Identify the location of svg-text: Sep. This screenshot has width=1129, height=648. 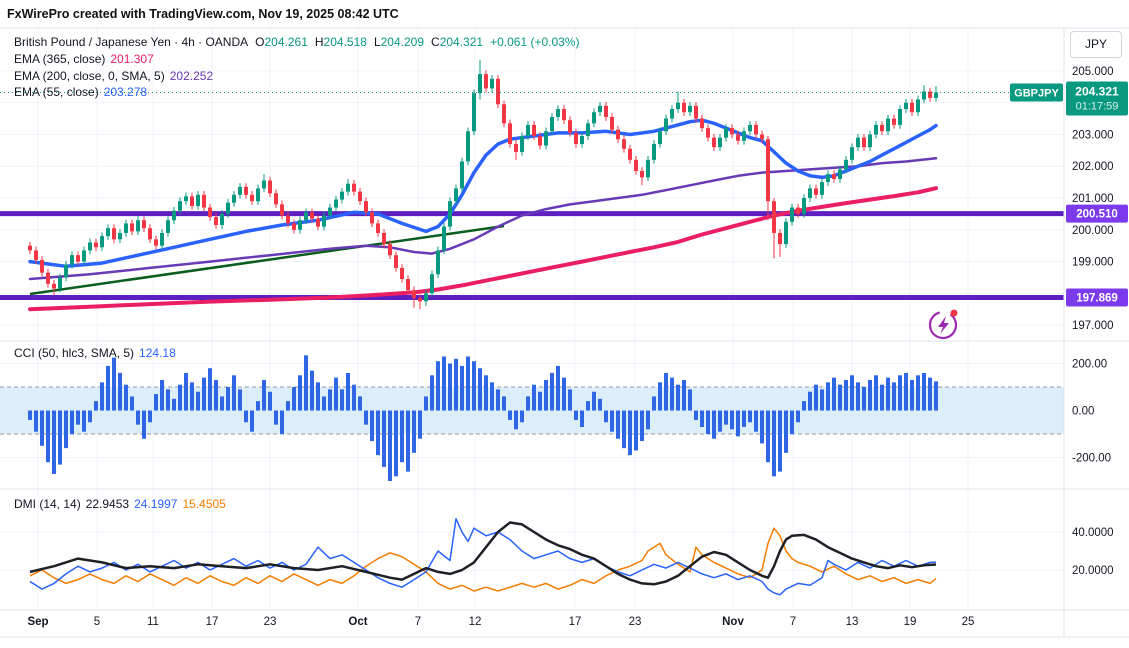
(37, 622).